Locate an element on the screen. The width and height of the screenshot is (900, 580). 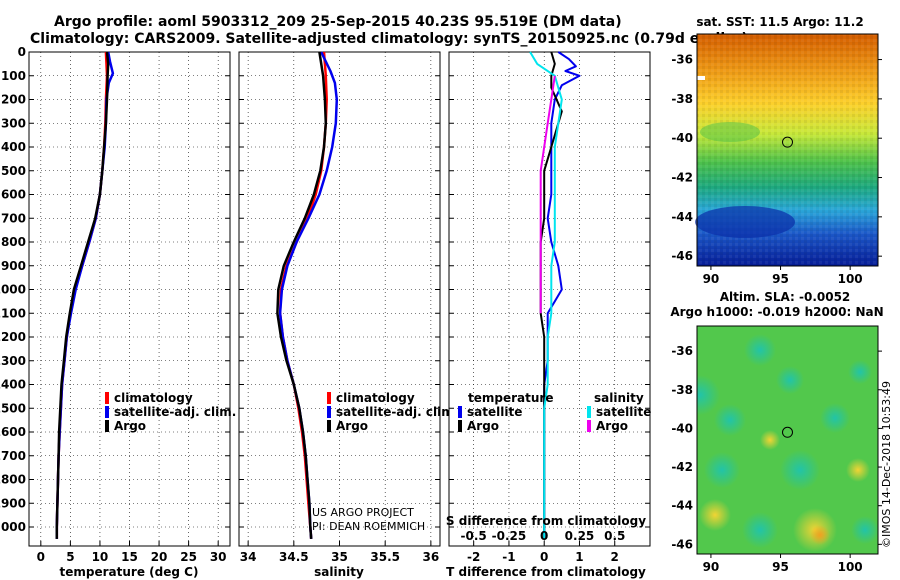
y-tick-label: 1100 is located at coordinates (13, 313).